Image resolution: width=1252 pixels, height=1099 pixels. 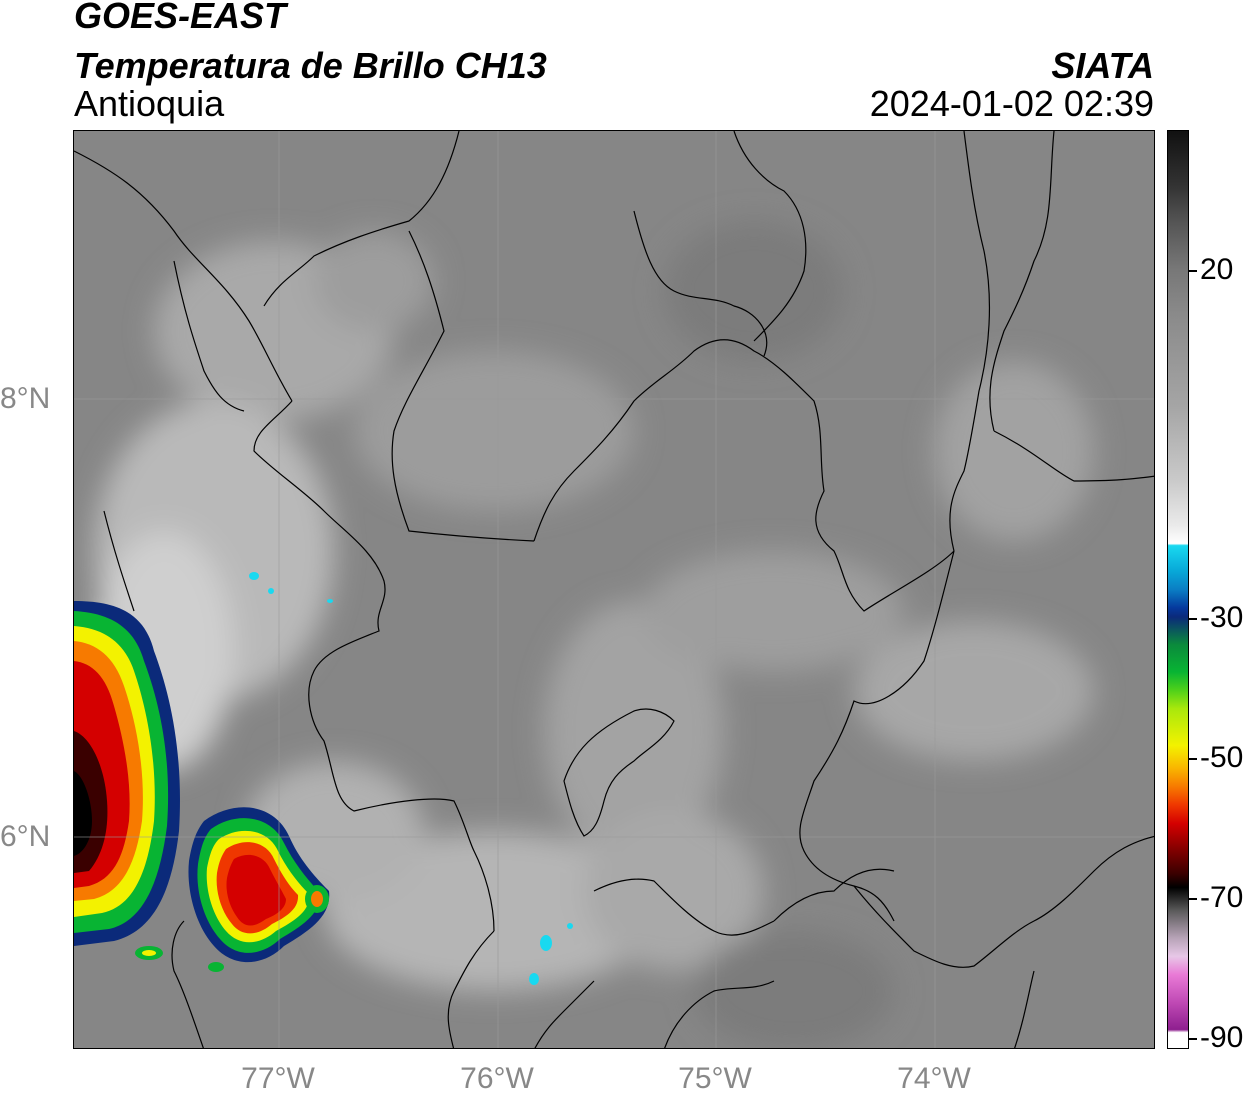 I want to click on lat-label-8n: 8°N, so click(x=25, y=398).